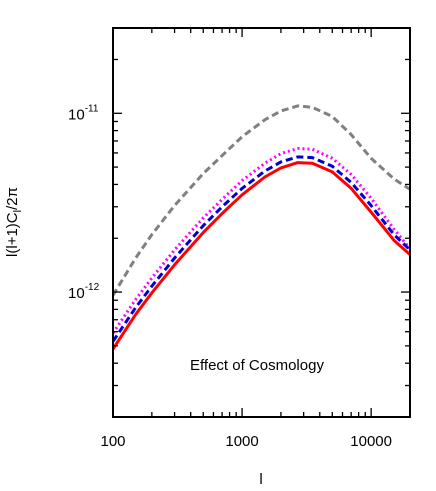 The height and width of the screenshot is (491, 436). What do you see at coordinates (92, 287) in the screenshot?
I see `y-tick-label-exponent: -12` at bounding box center [92, 287].